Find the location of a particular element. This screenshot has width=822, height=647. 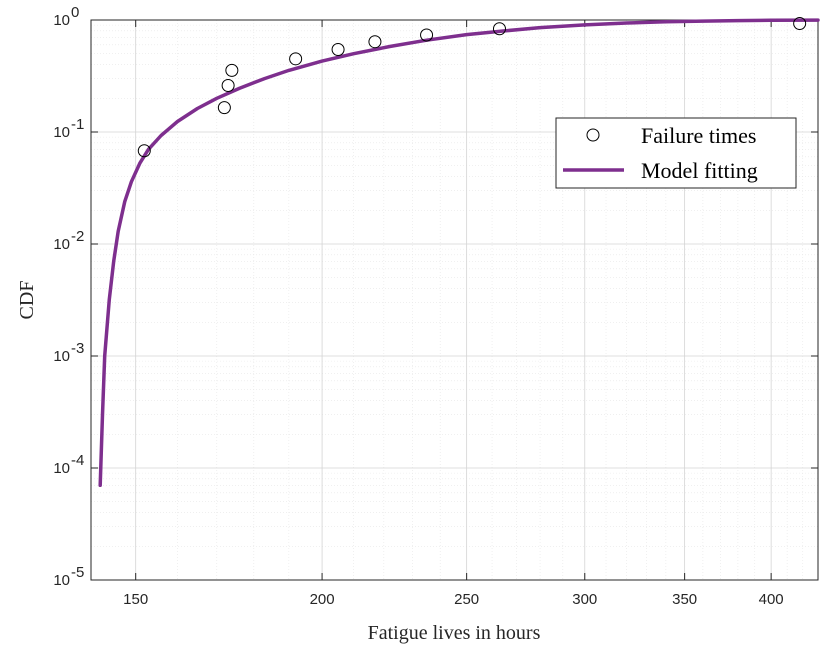

y-tick-label-exponent: -1 is located at coordinates (77, 124).